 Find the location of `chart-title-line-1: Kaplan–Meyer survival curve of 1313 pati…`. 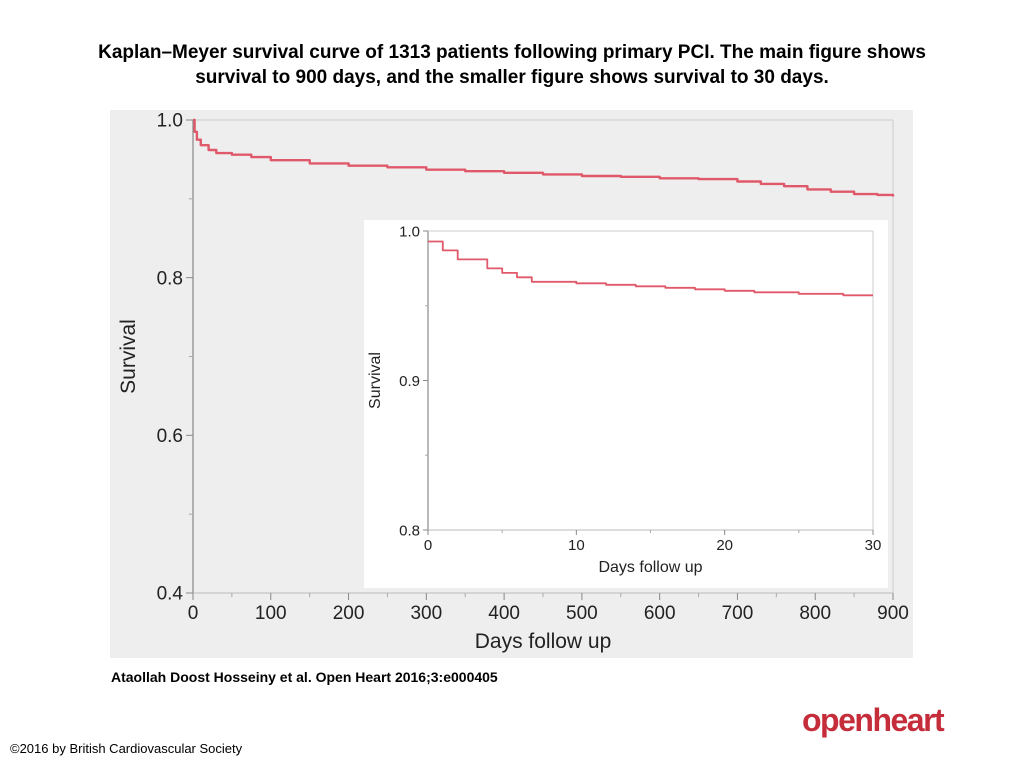

chart-title-line-1: Kaplan–Meyer survival curve of 1313 pati… is located at coordinates (512, 52).